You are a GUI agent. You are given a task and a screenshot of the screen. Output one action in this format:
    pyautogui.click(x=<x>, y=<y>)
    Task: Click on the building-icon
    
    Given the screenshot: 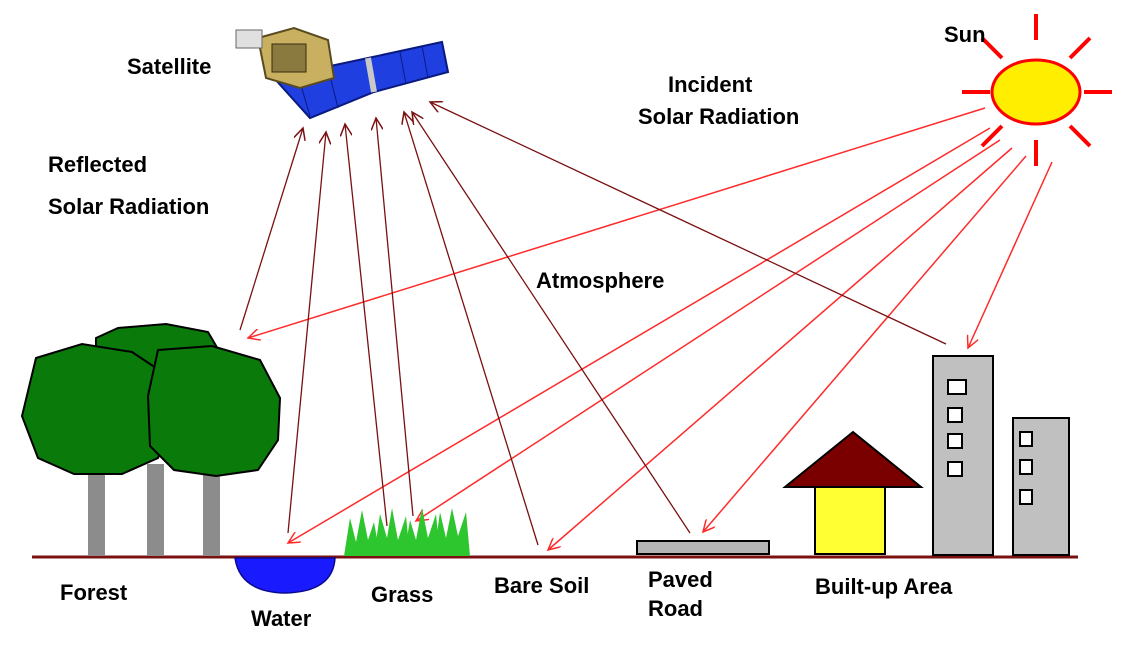 What is the action you would take?
    pyautogui.click(x=963, y=455)
    